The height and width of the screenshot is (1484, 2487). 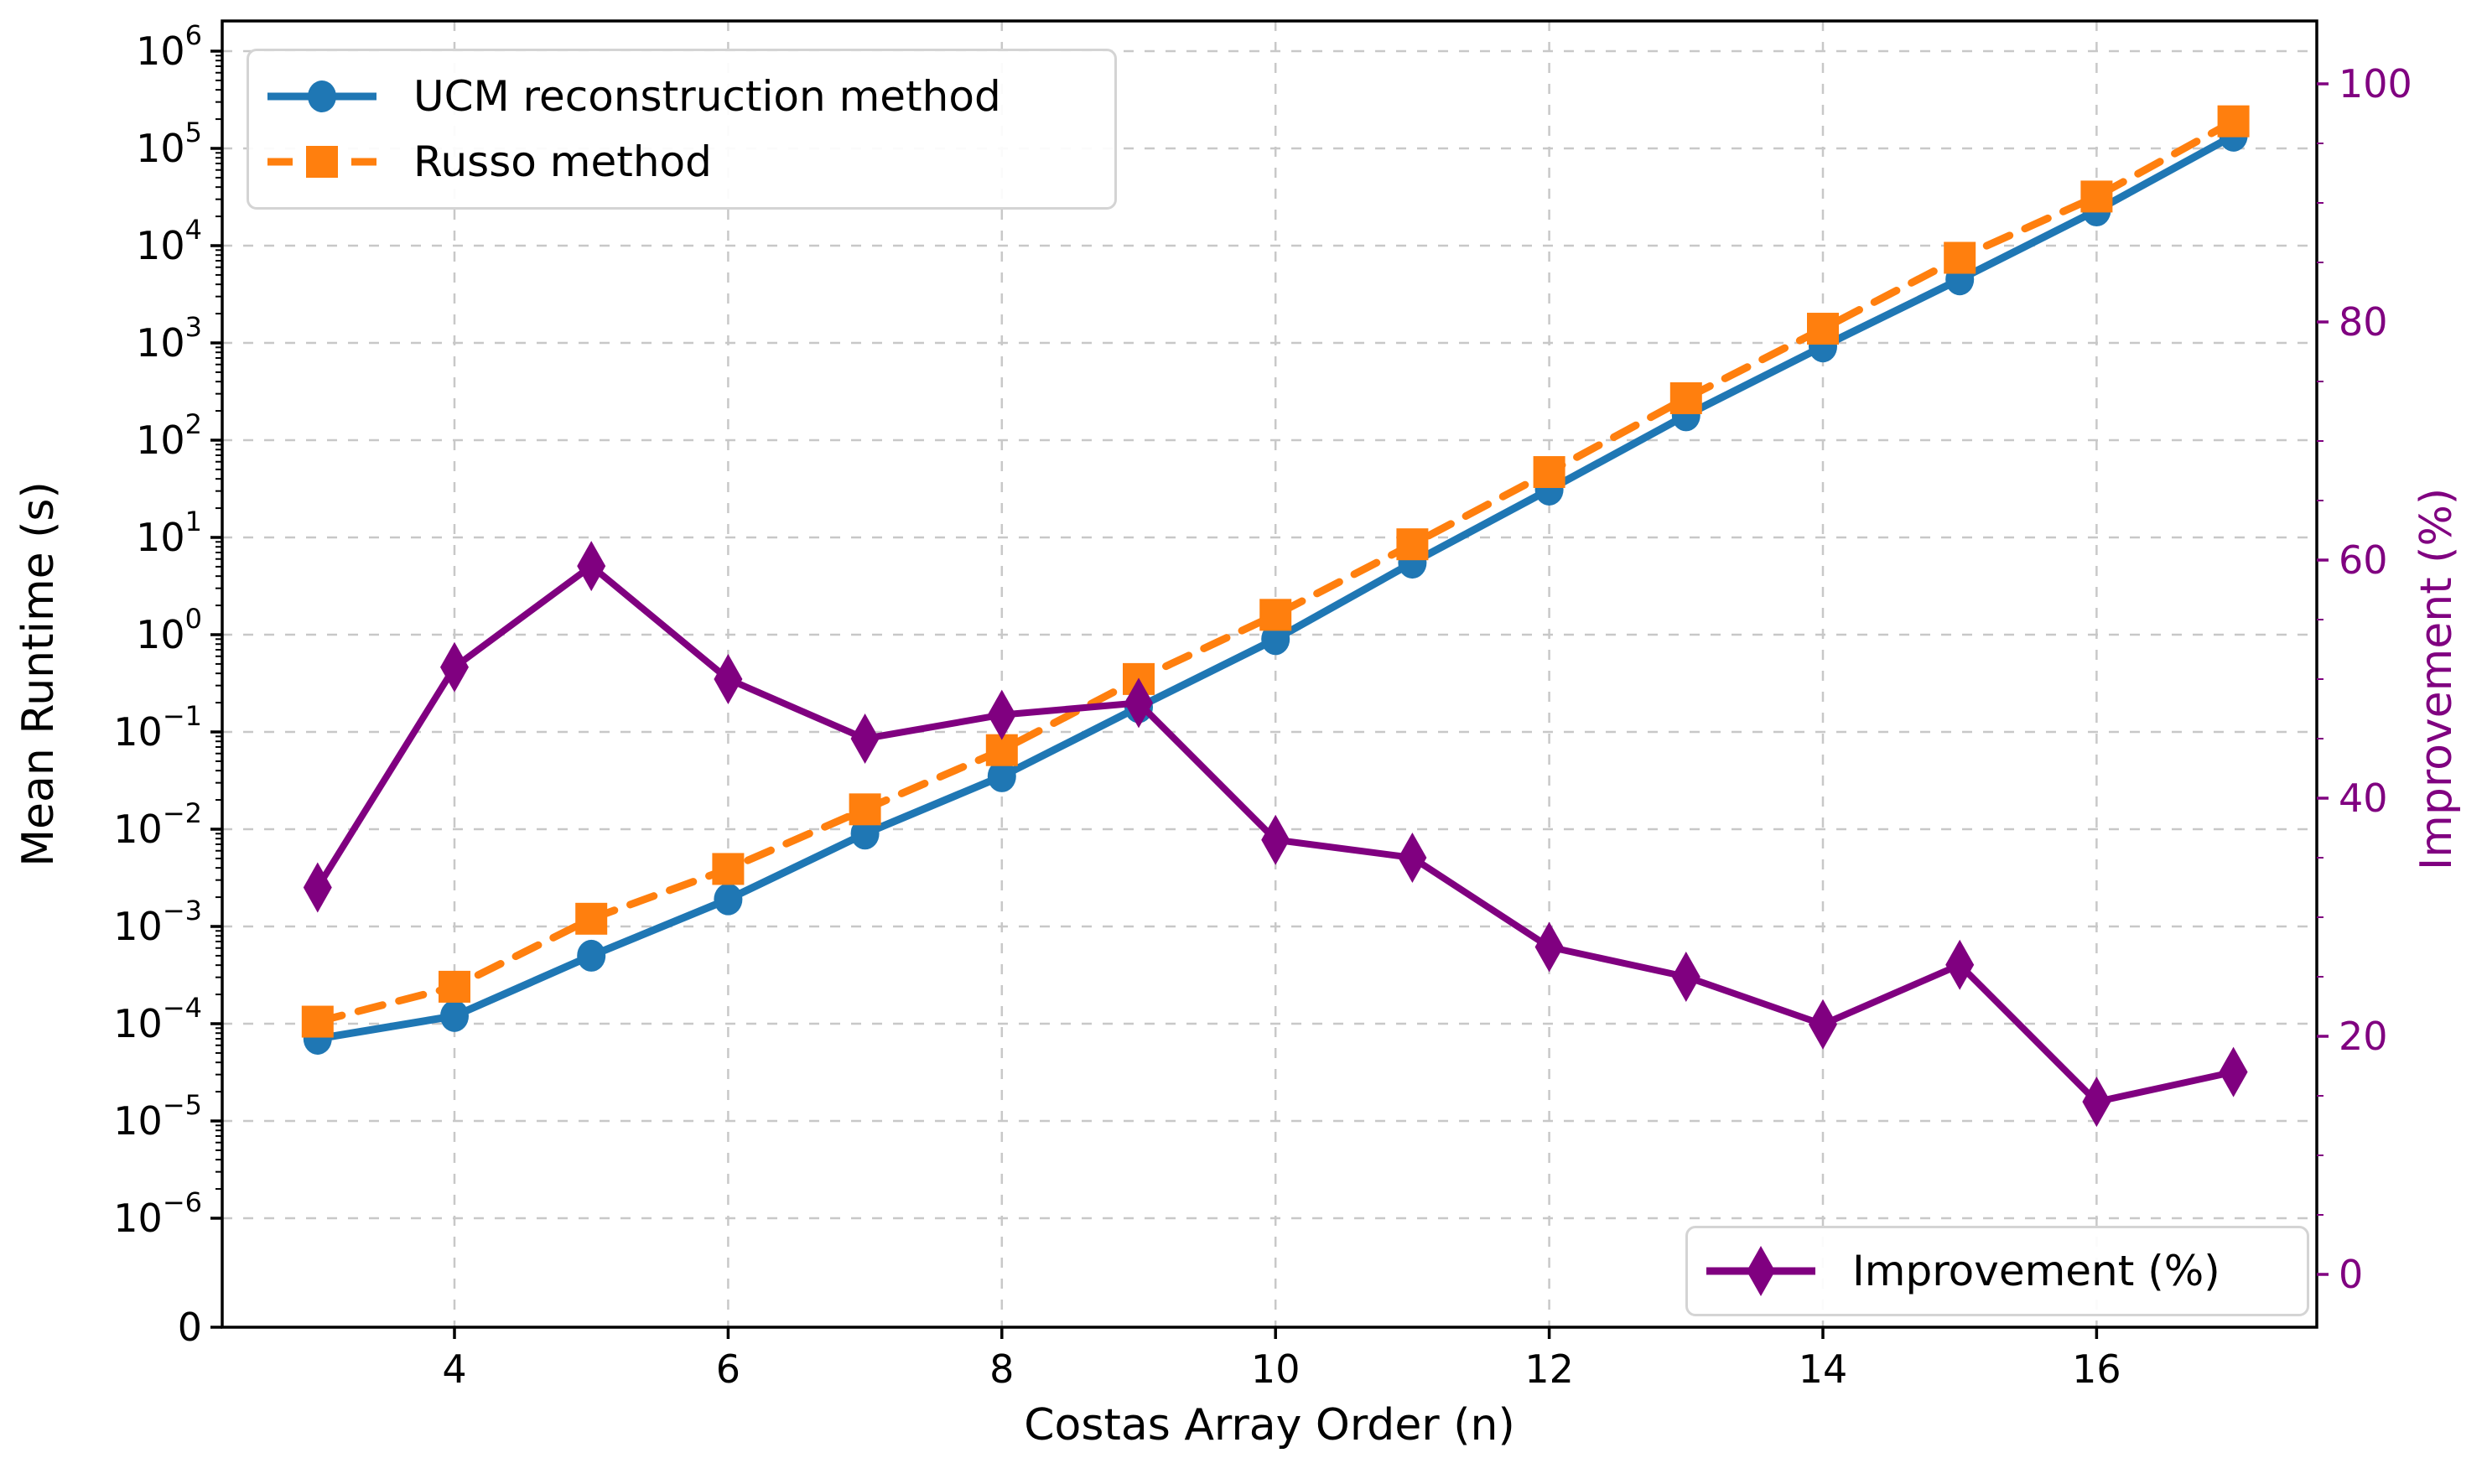 What do you see at coordinates (1269, 1425) in the screenshot?
I see `x-axis-title: Costas Array Order (n)` at bounding box center [1269, 1425].